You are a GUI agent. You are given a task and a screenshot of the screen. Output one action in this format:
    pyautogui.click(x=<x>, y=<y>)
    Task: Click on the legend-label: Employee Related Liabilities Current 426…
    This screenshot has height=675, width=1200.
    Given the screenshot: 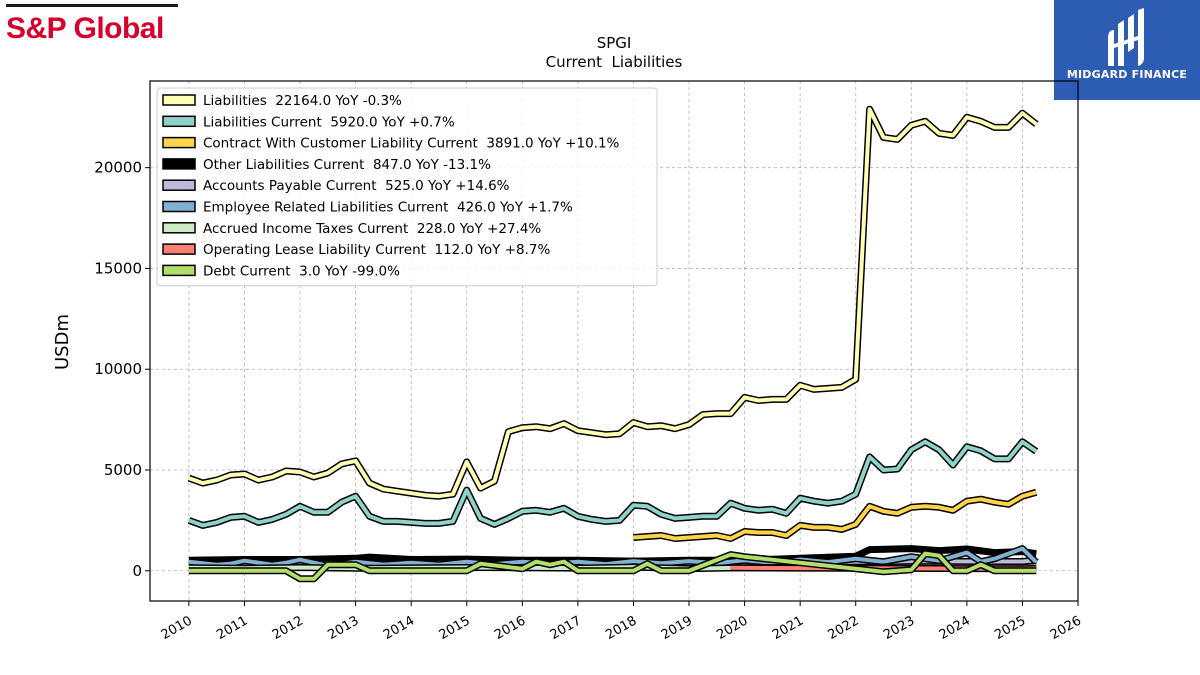 What is the action you would take?
    pyautogui.click(x=388, y=208)
    